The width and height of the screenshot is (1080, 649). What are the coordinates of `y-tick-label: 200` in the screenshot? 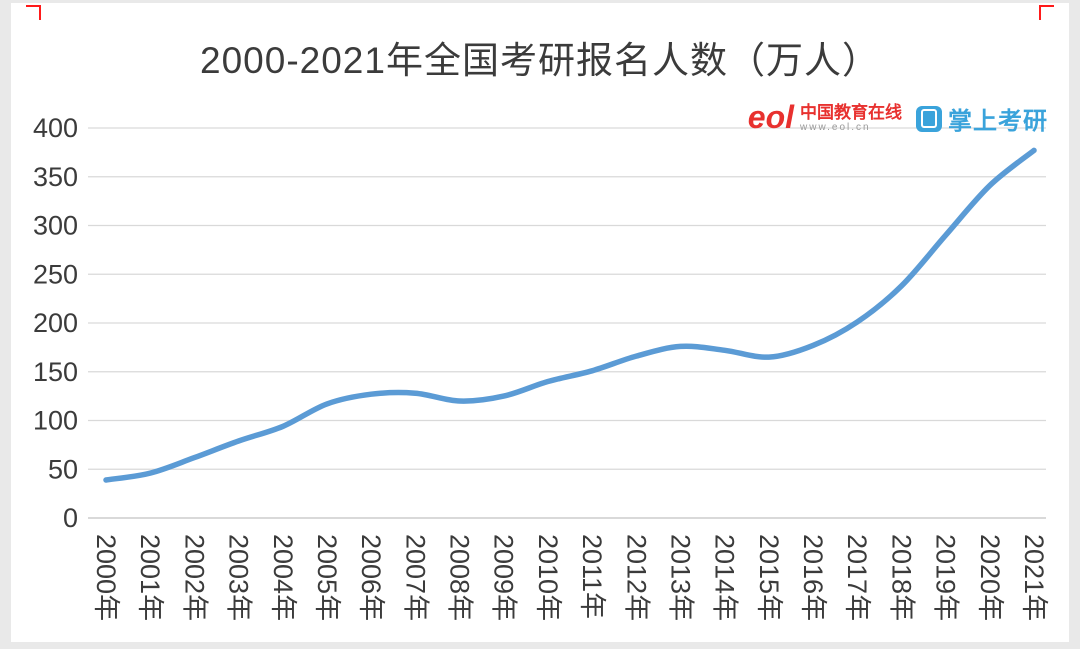 It's located at (55, 323).